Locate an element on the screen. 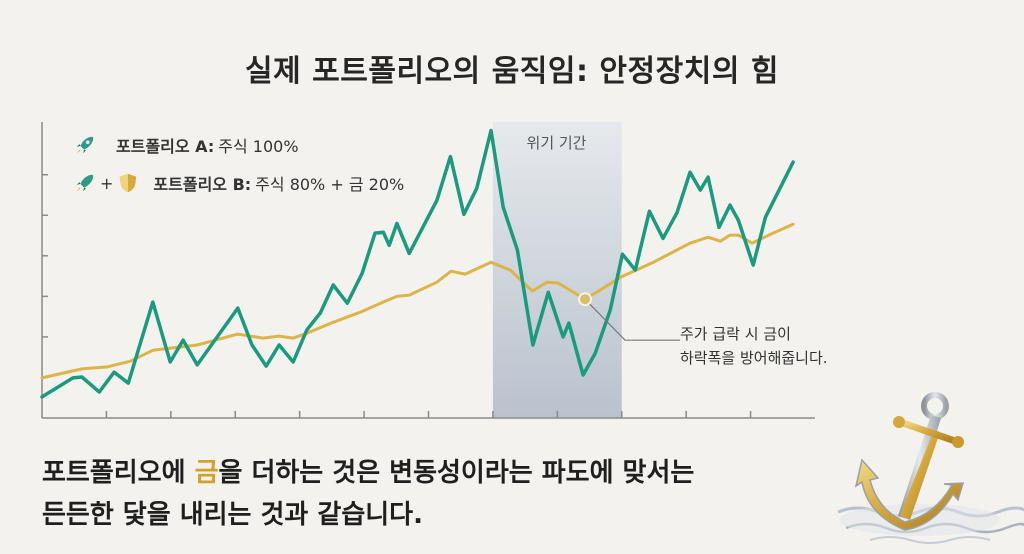 The width and height of the screenshot is (1024, 554). crisis-period-band is located at coordinates (557, 270).